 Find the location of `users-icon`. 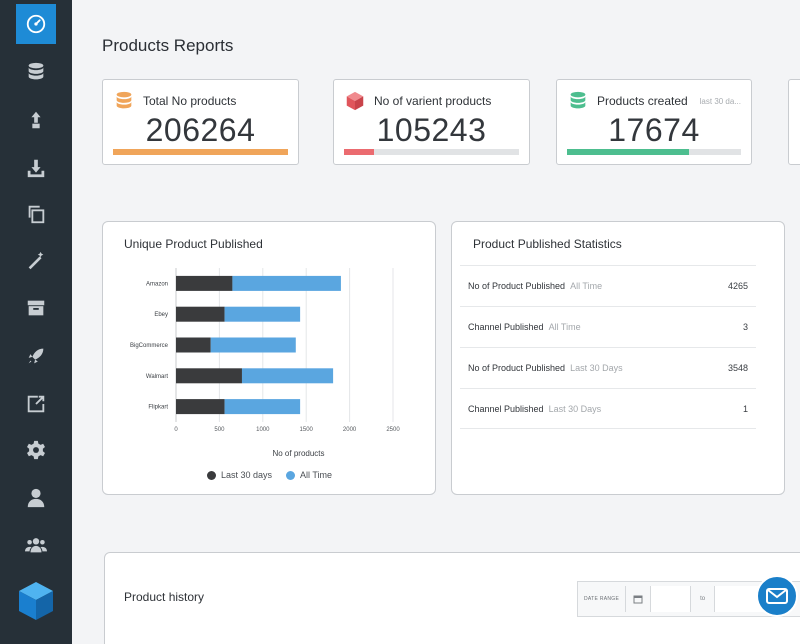

users-icon is located at coordinates (36, 545).